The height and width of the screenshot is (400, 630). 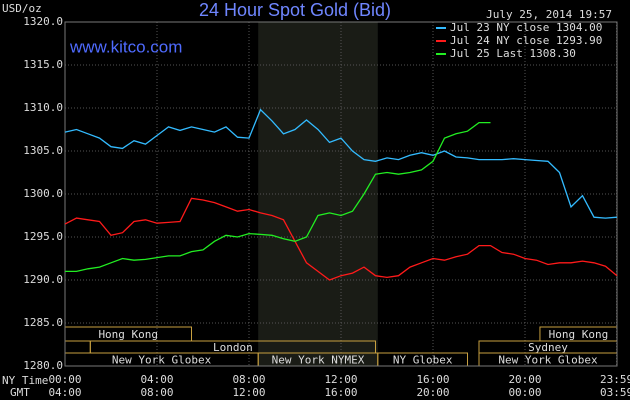 What do you see at coordinates (340, 392) in the screenshot?
I see `x2-tick-label: 16:00` at bounding box center [340, 392].